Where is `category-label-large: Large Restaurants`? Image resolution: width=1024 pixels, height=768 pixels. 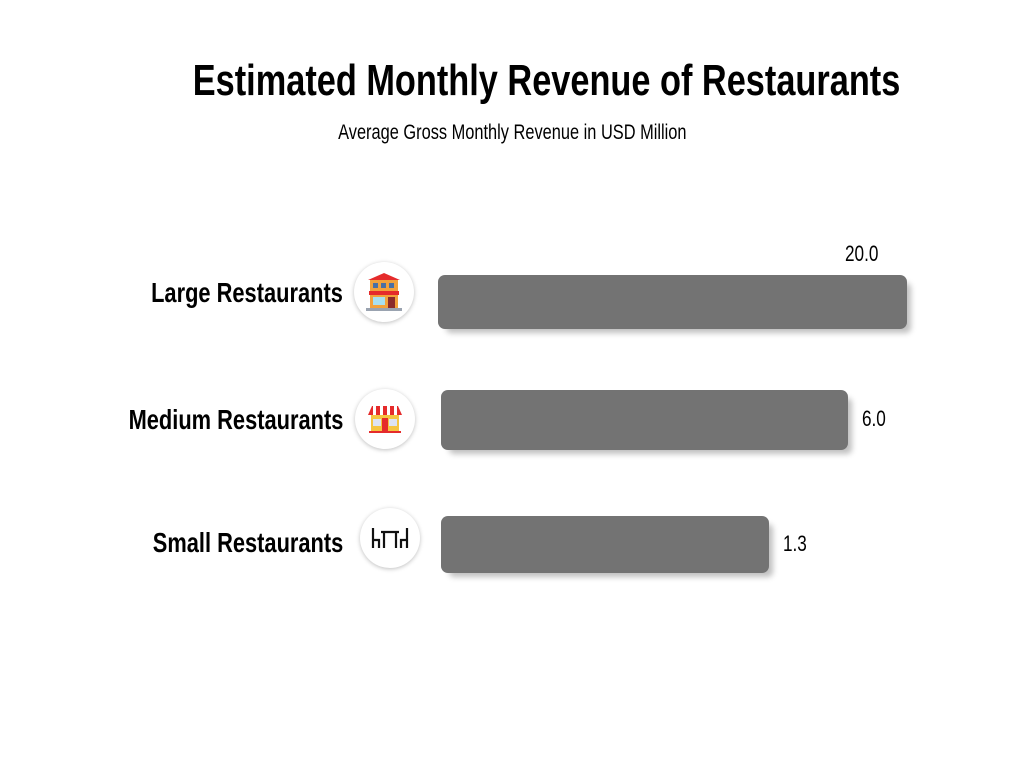
category-label-large: Large Restaurants is located at coordinates (247, 292).